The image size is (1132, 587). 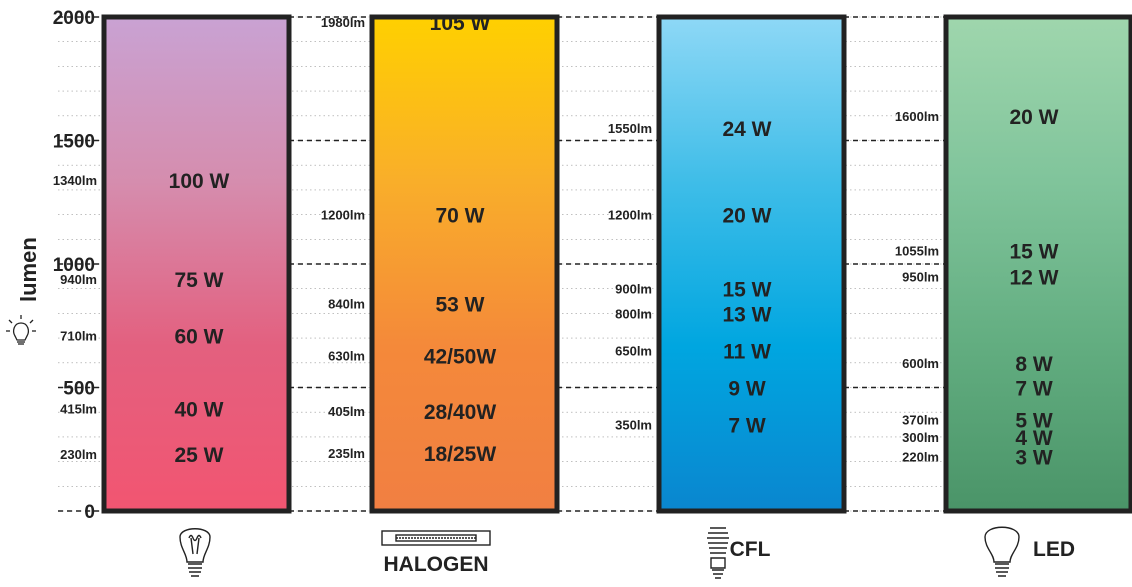 I want to click on y-tick-label: 0, so click(x=89, y=512).